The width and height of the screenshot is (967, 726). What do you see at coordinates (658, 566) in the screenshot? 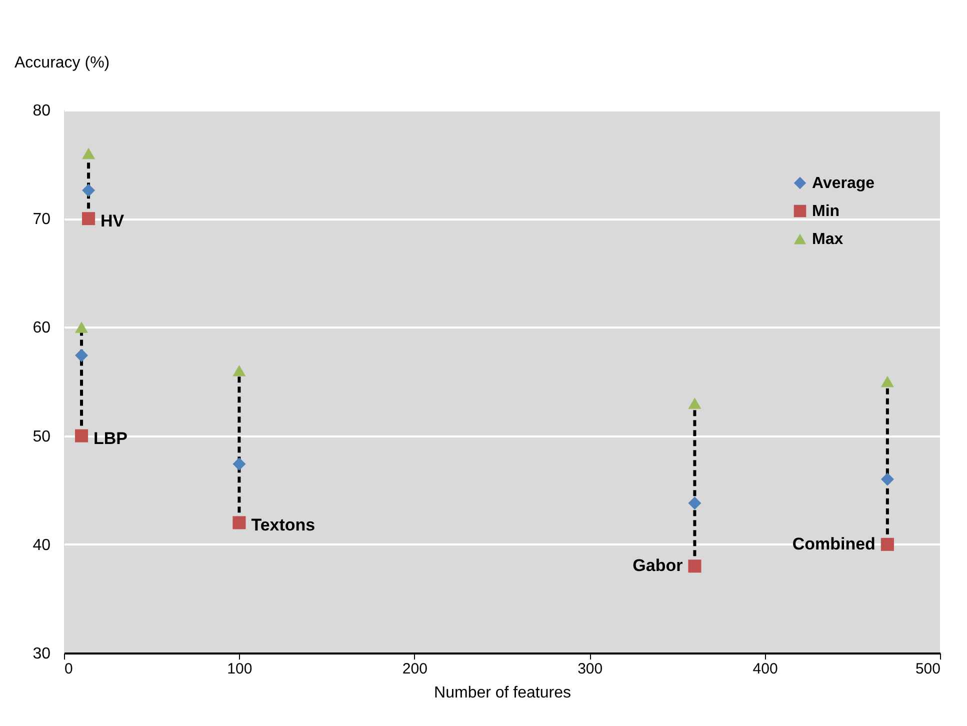
I see `annotation: Gabor` at bounding box center [658, 566].